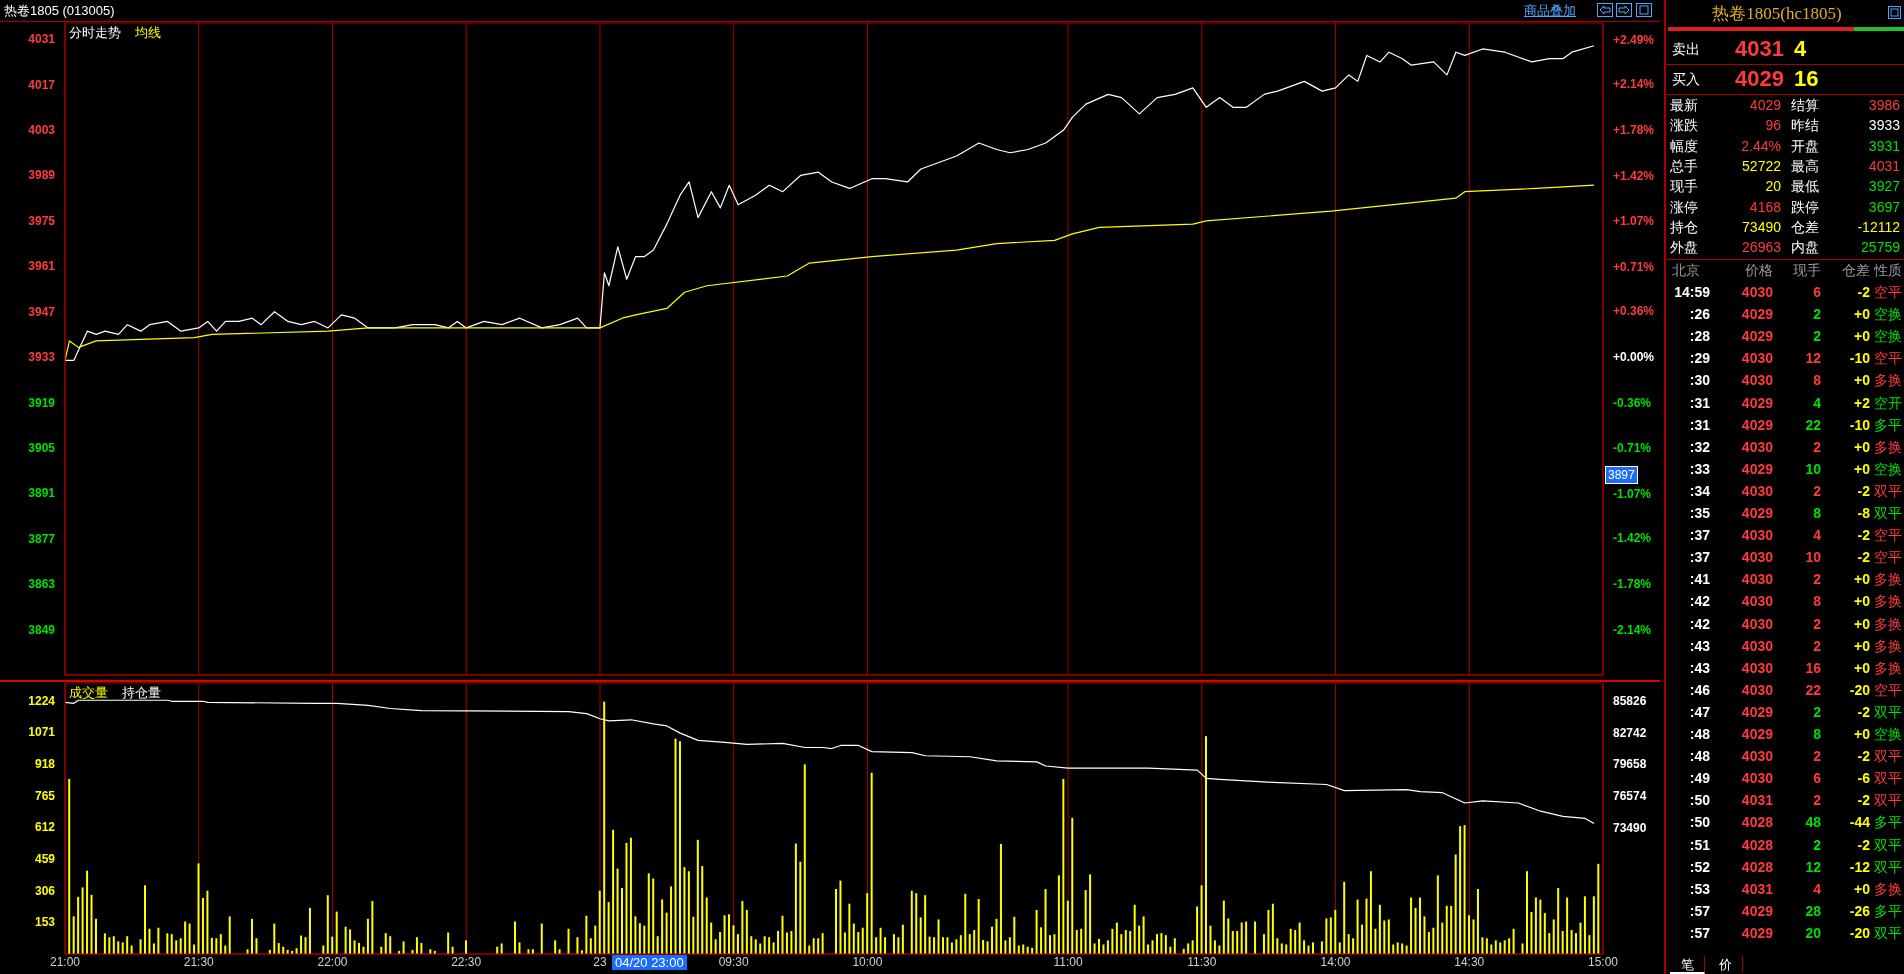  Describe the element at coordinates (45, 827) in the screenshot. I see `y-tick-label: 612` at that location.